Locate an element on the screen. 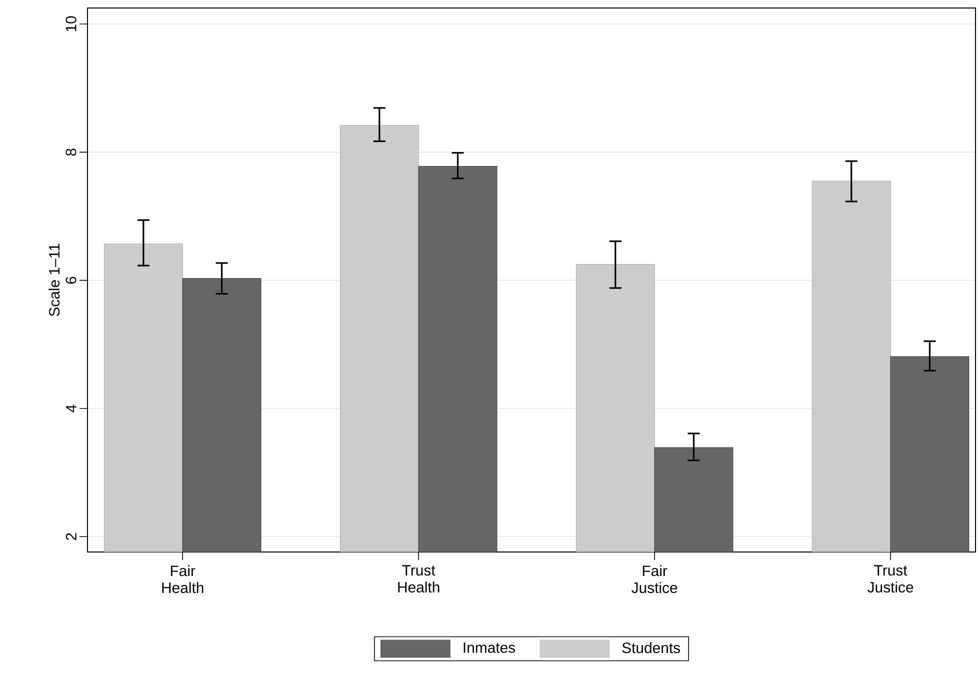 The height and width of the screenshot is (687, 979). legend-label: Inmates is located at coordinates (490, 647).